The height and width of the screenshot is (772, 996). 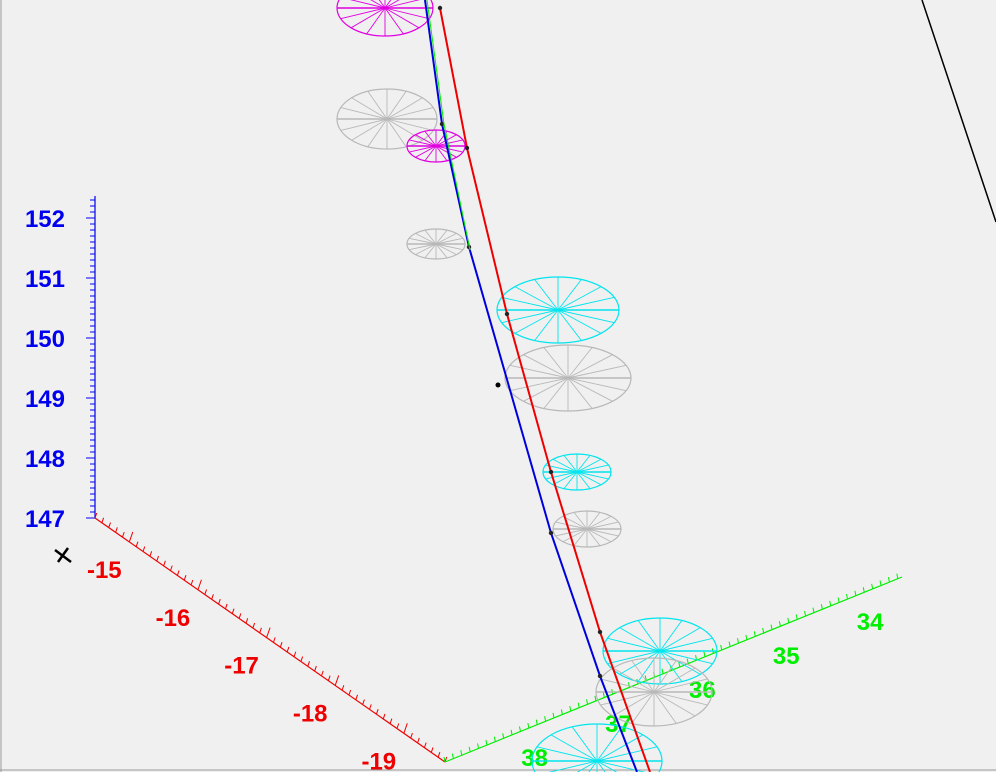 I want to click on x-axis: -15 -16 -17 -18 -19, so click(x=267, y=642).